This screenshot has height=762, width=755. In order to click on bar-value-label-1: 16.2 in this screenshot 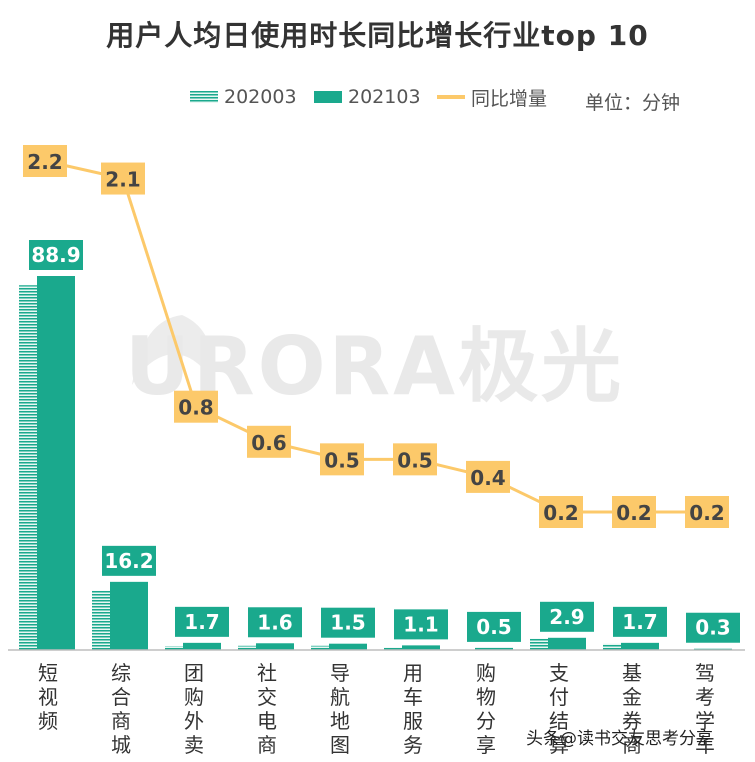, I will do `click(128, 561)`.